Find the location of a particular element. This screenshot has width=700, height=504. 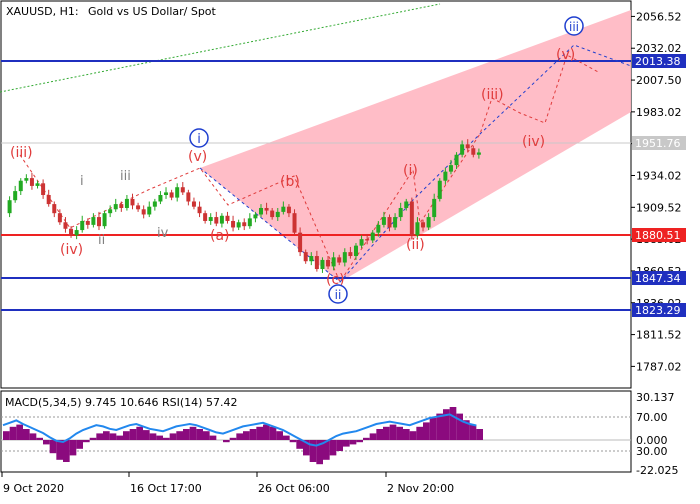

indicator-axis: 30.137 70.00 0.000 30.00 -22.025 is located at coordinates (657, 434).